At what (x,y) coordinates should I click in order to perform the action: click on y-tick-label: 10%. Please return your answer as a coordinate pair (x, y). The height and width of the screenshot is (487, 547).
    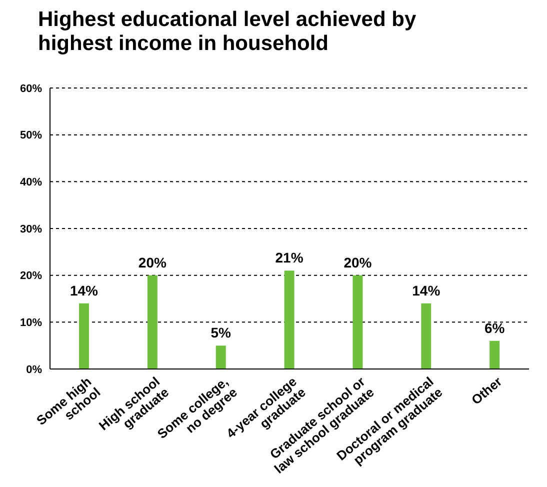
    Looking at the image, I should click on (31, 323).